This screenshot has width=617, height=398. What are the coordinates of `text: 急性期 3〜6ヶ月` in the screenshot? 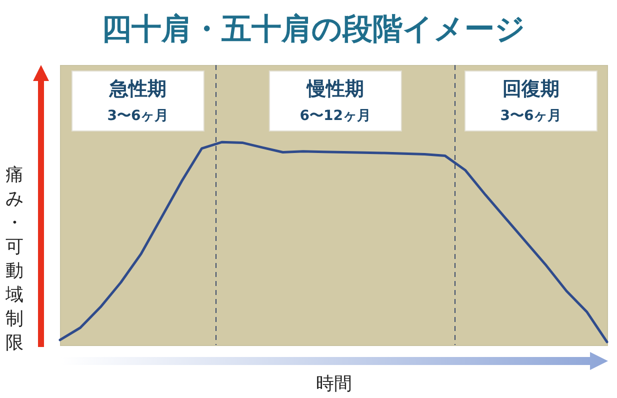 It's located at (138, 101).